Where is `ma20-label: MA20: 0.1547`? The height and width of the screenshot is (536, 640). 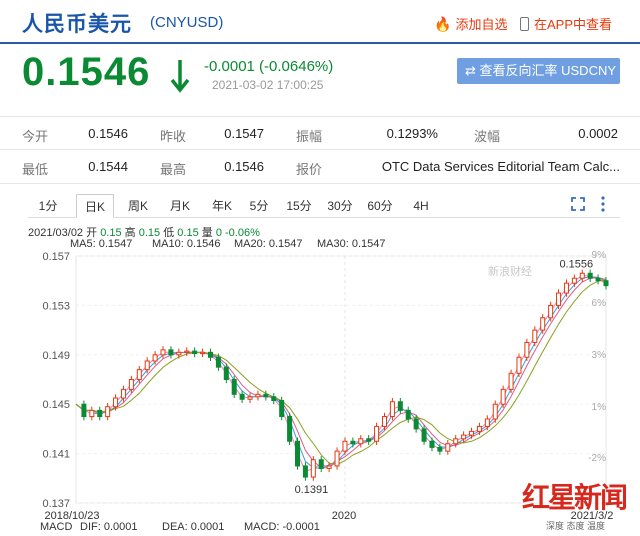
ma20-label: MA20: 0.1547 is located at coordinates (268, 244).